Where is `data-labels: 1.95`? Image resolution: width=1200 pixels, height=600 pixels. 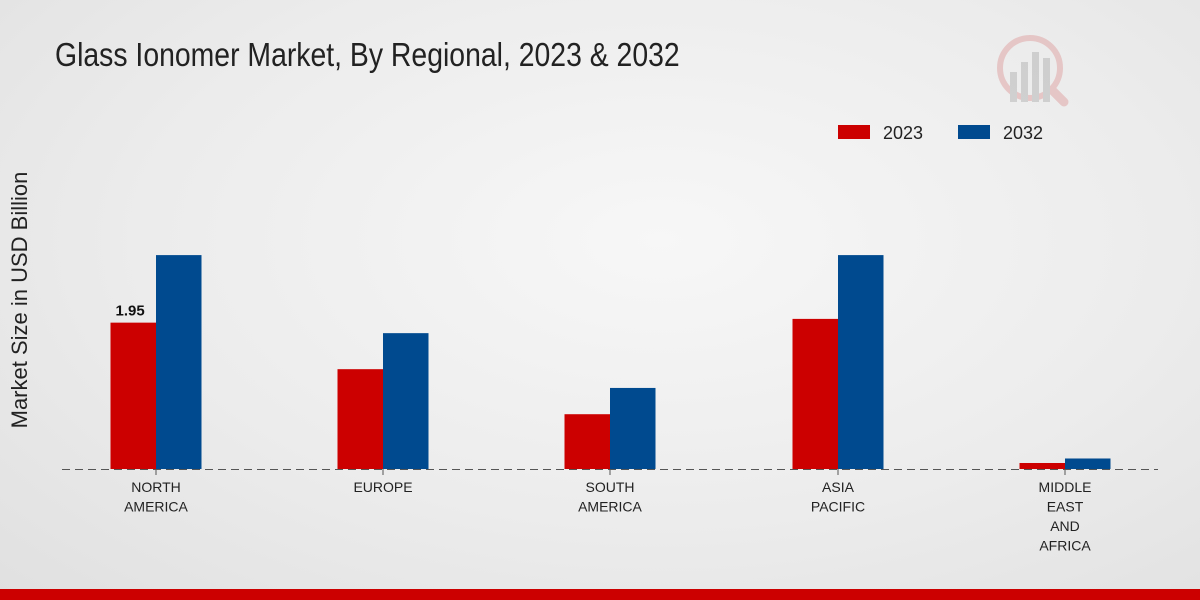
data-labels: 1.95 is located at coordinates (130, 311).